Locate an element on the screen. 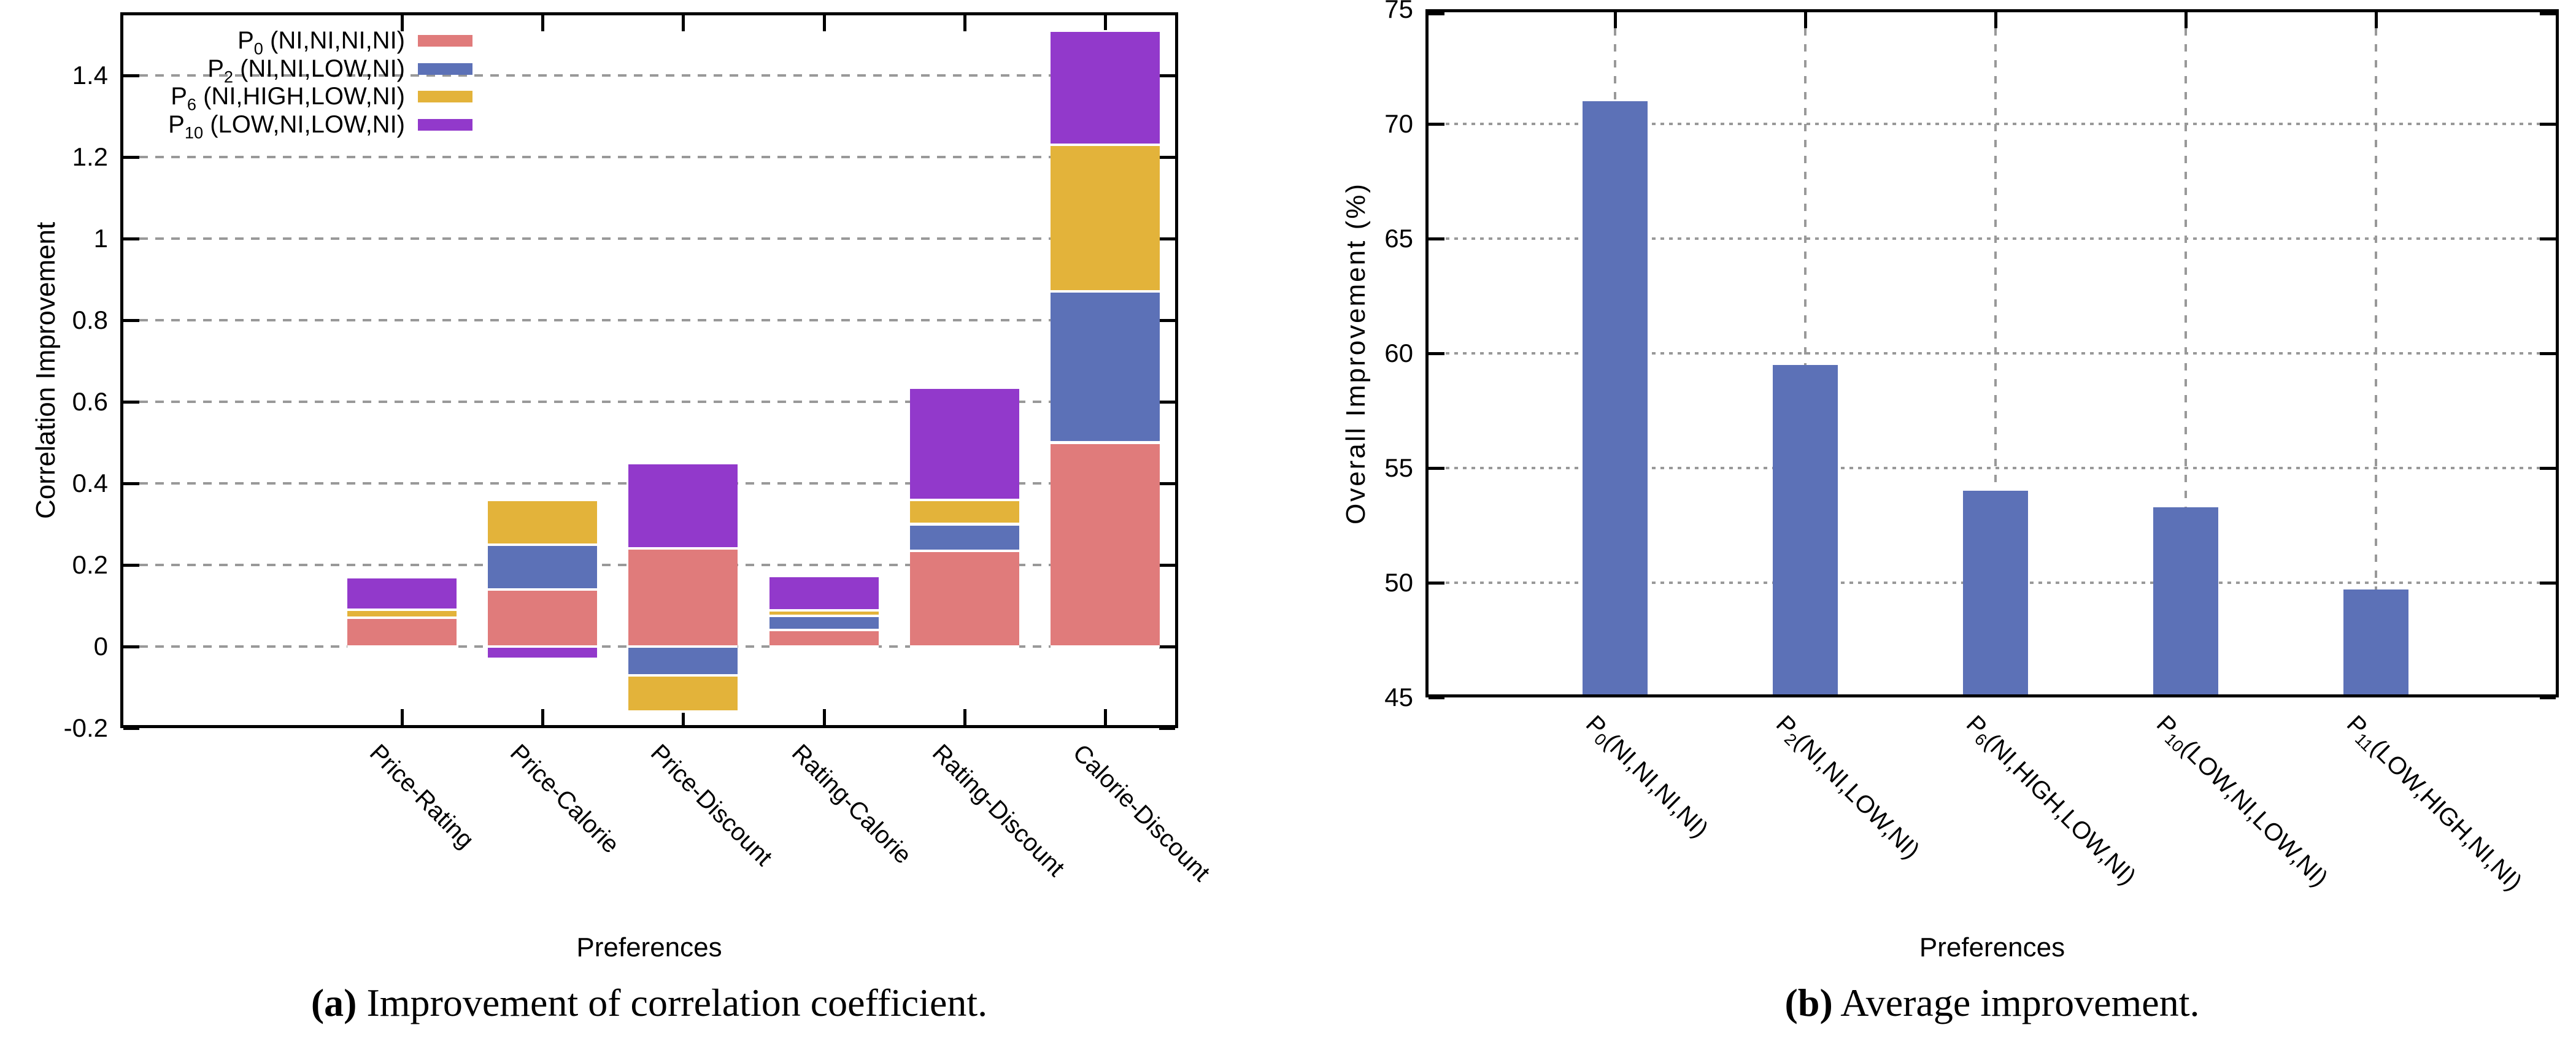 This screenshot has height=1052, width=2576. legend-label-p0: P0 (NI,NI,NI,NI) is located at coordinates (321, 42).